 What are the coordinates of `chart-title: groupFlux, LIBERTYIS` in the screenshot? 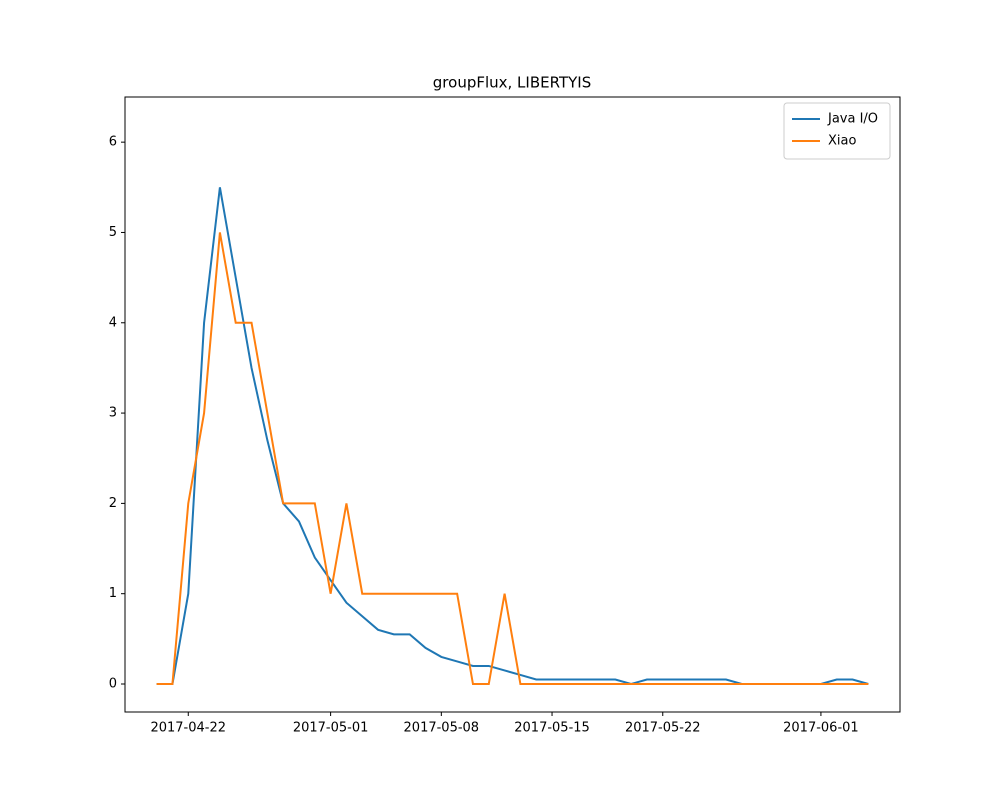 It's located at (512, 83).